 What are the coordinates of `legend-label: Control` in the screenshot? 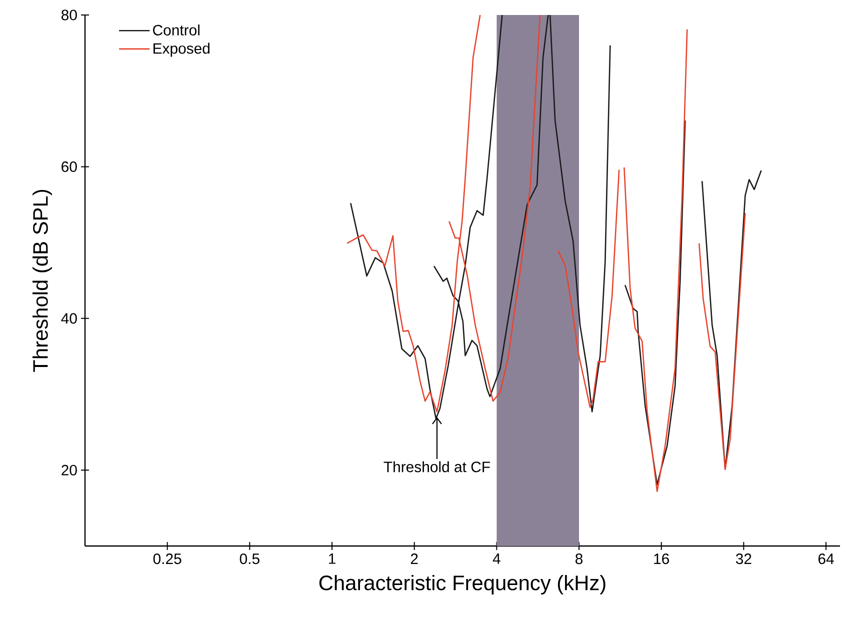 It's located at (176, 30).